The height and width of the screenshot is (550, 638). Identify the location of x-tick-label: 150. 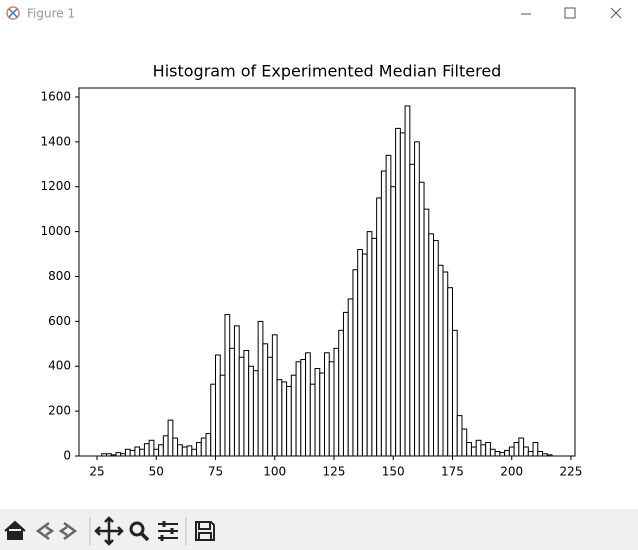
(393, 472).